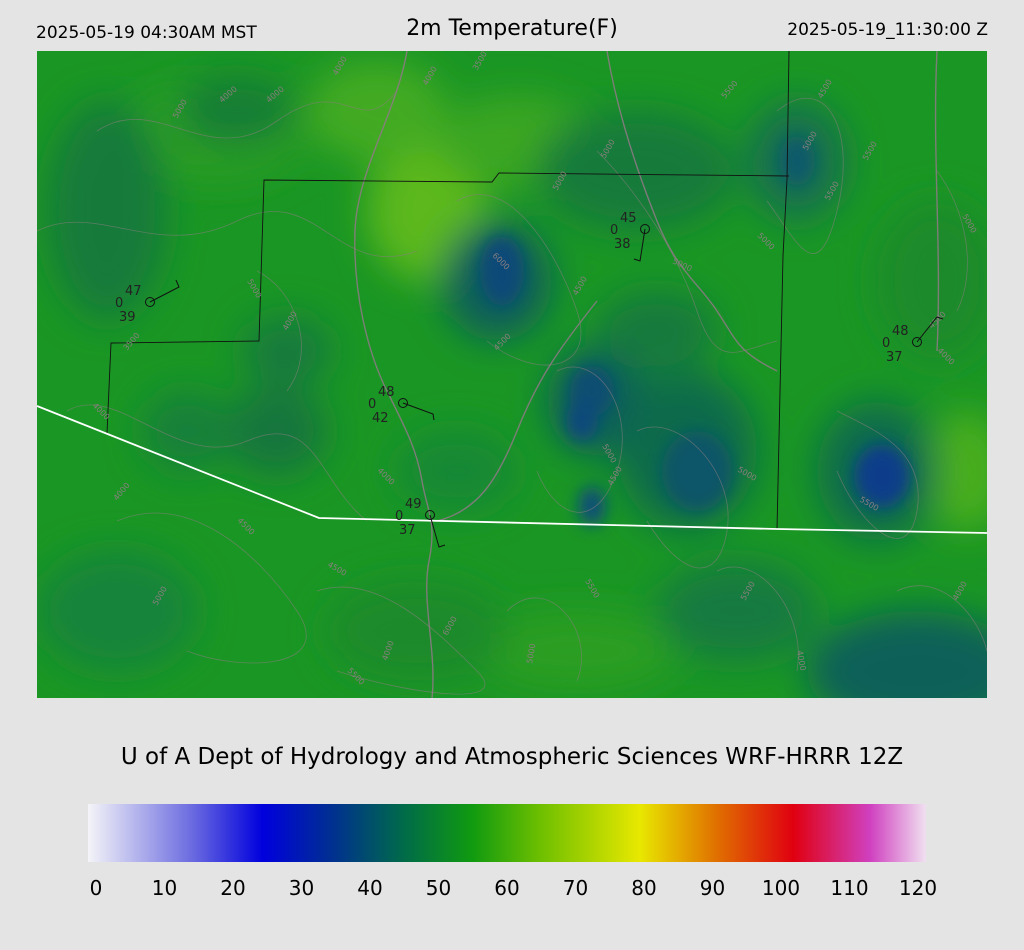  Describe the element at coordinates (531, 654) in the screenshot. I see `contour-elevation-label: 5000` at that location.